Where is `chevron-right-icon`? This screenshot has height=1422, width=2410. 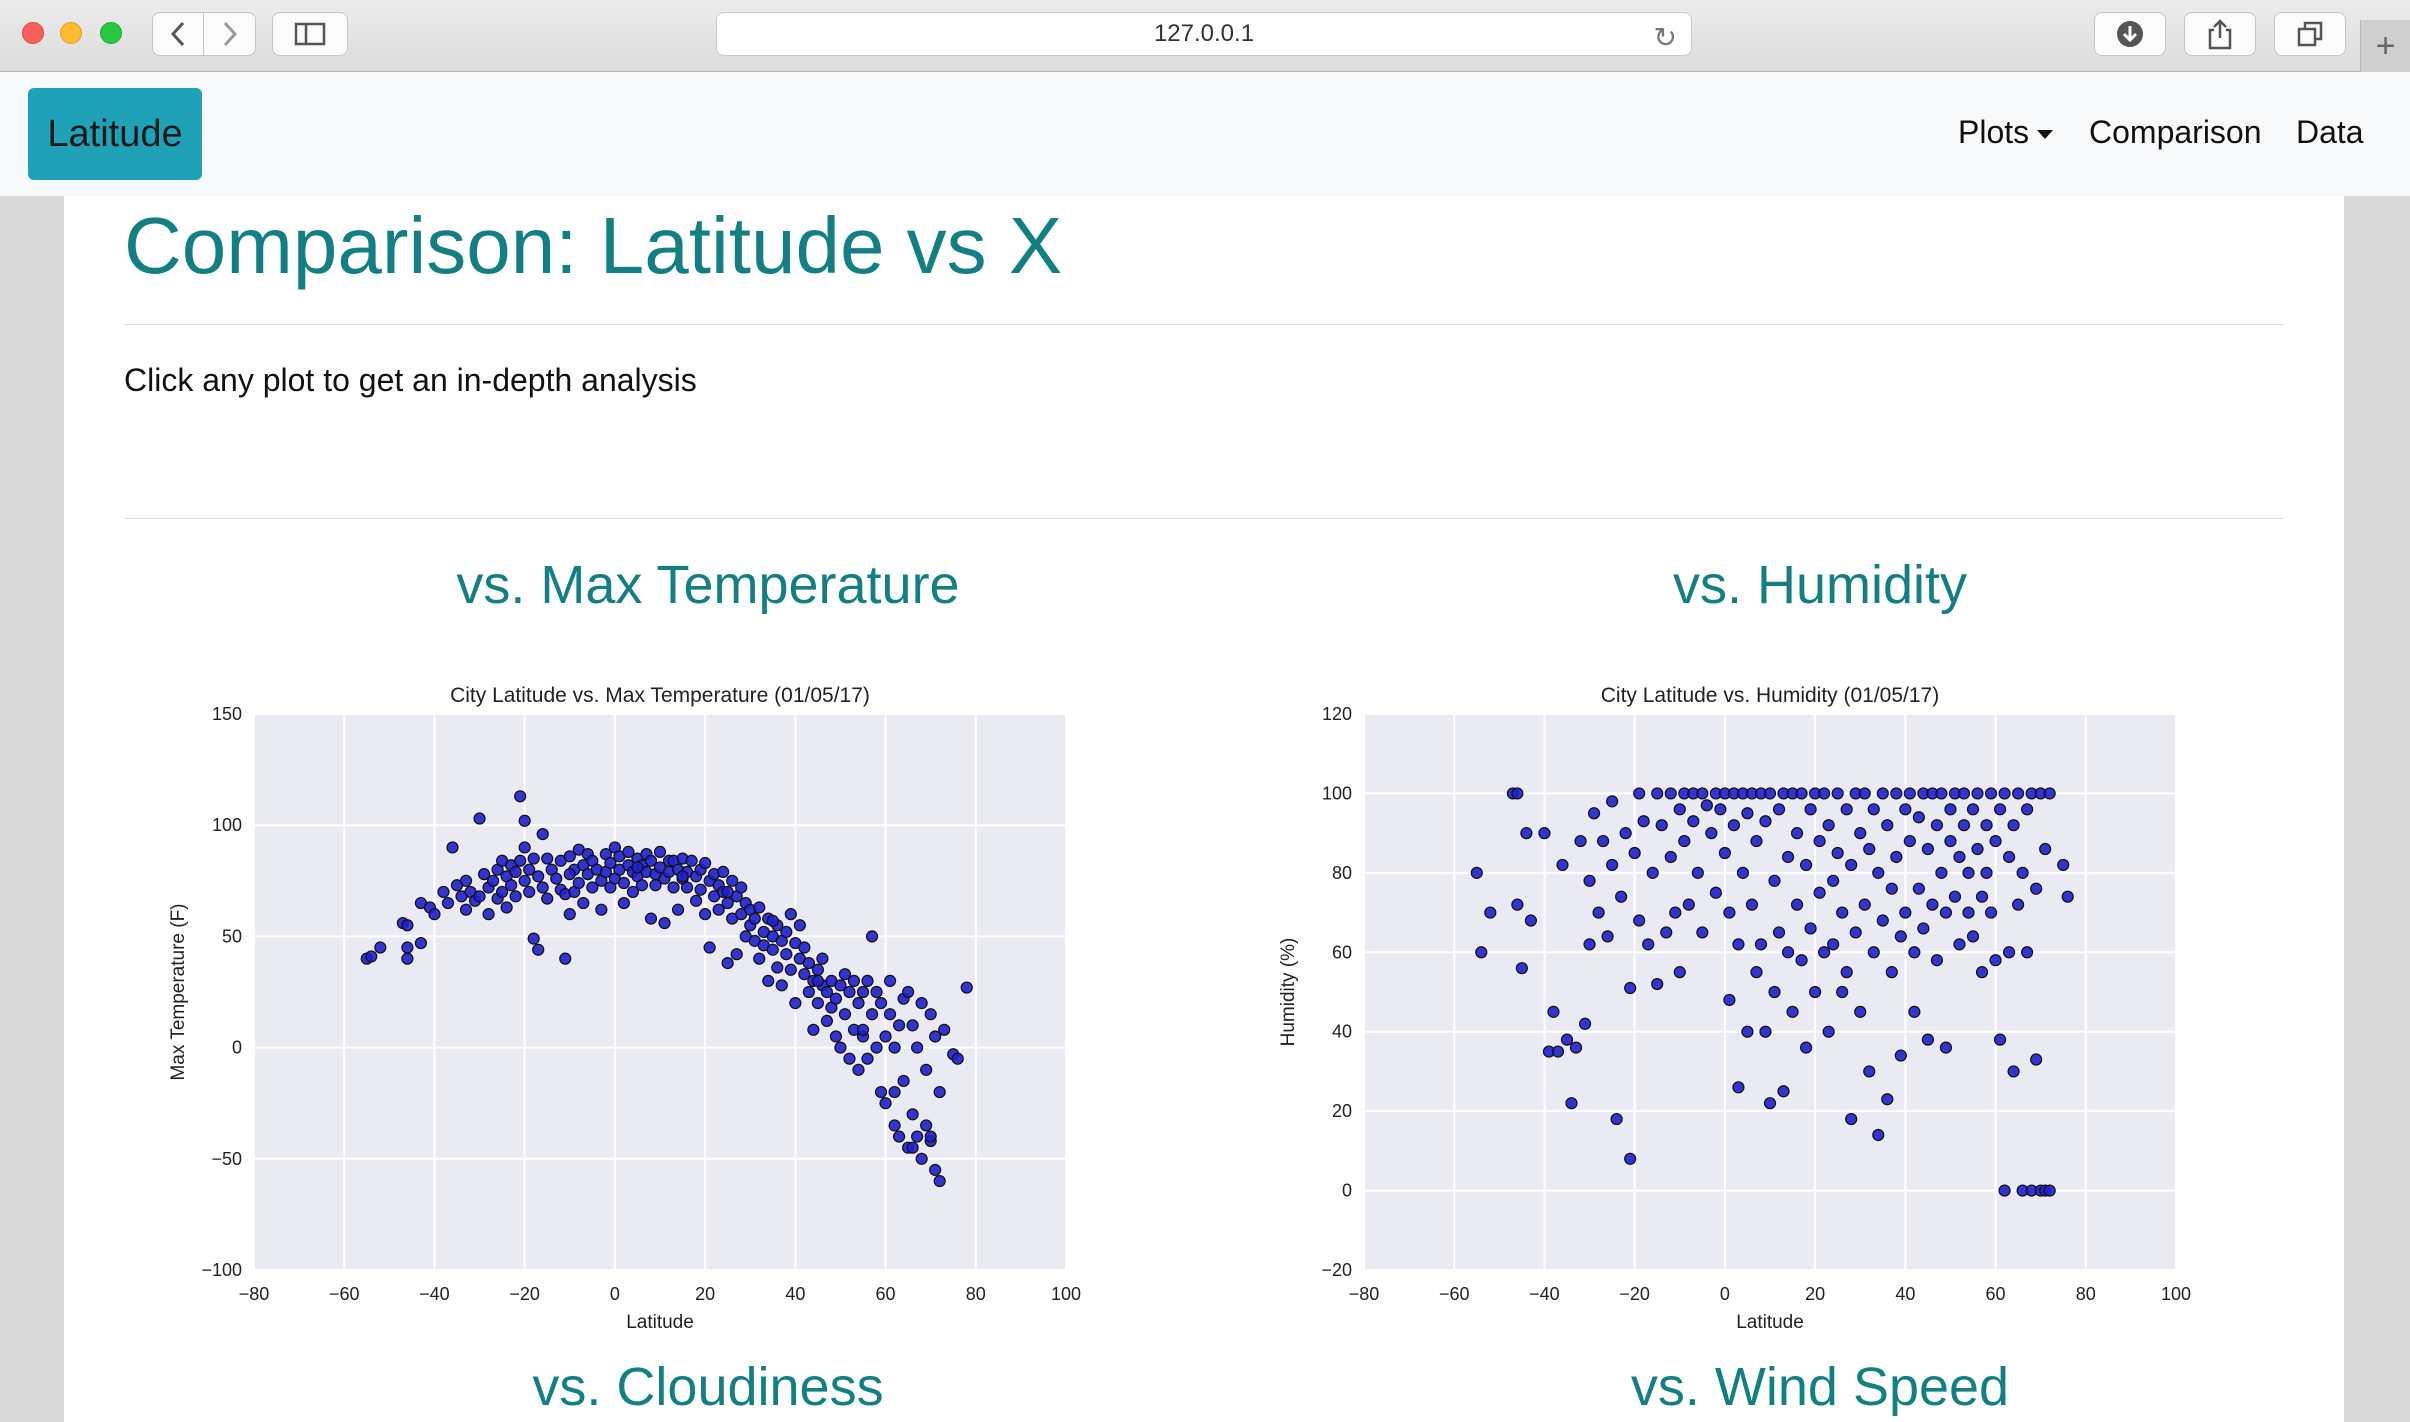 chevron-right-icon is located at coordinates (230, 34).